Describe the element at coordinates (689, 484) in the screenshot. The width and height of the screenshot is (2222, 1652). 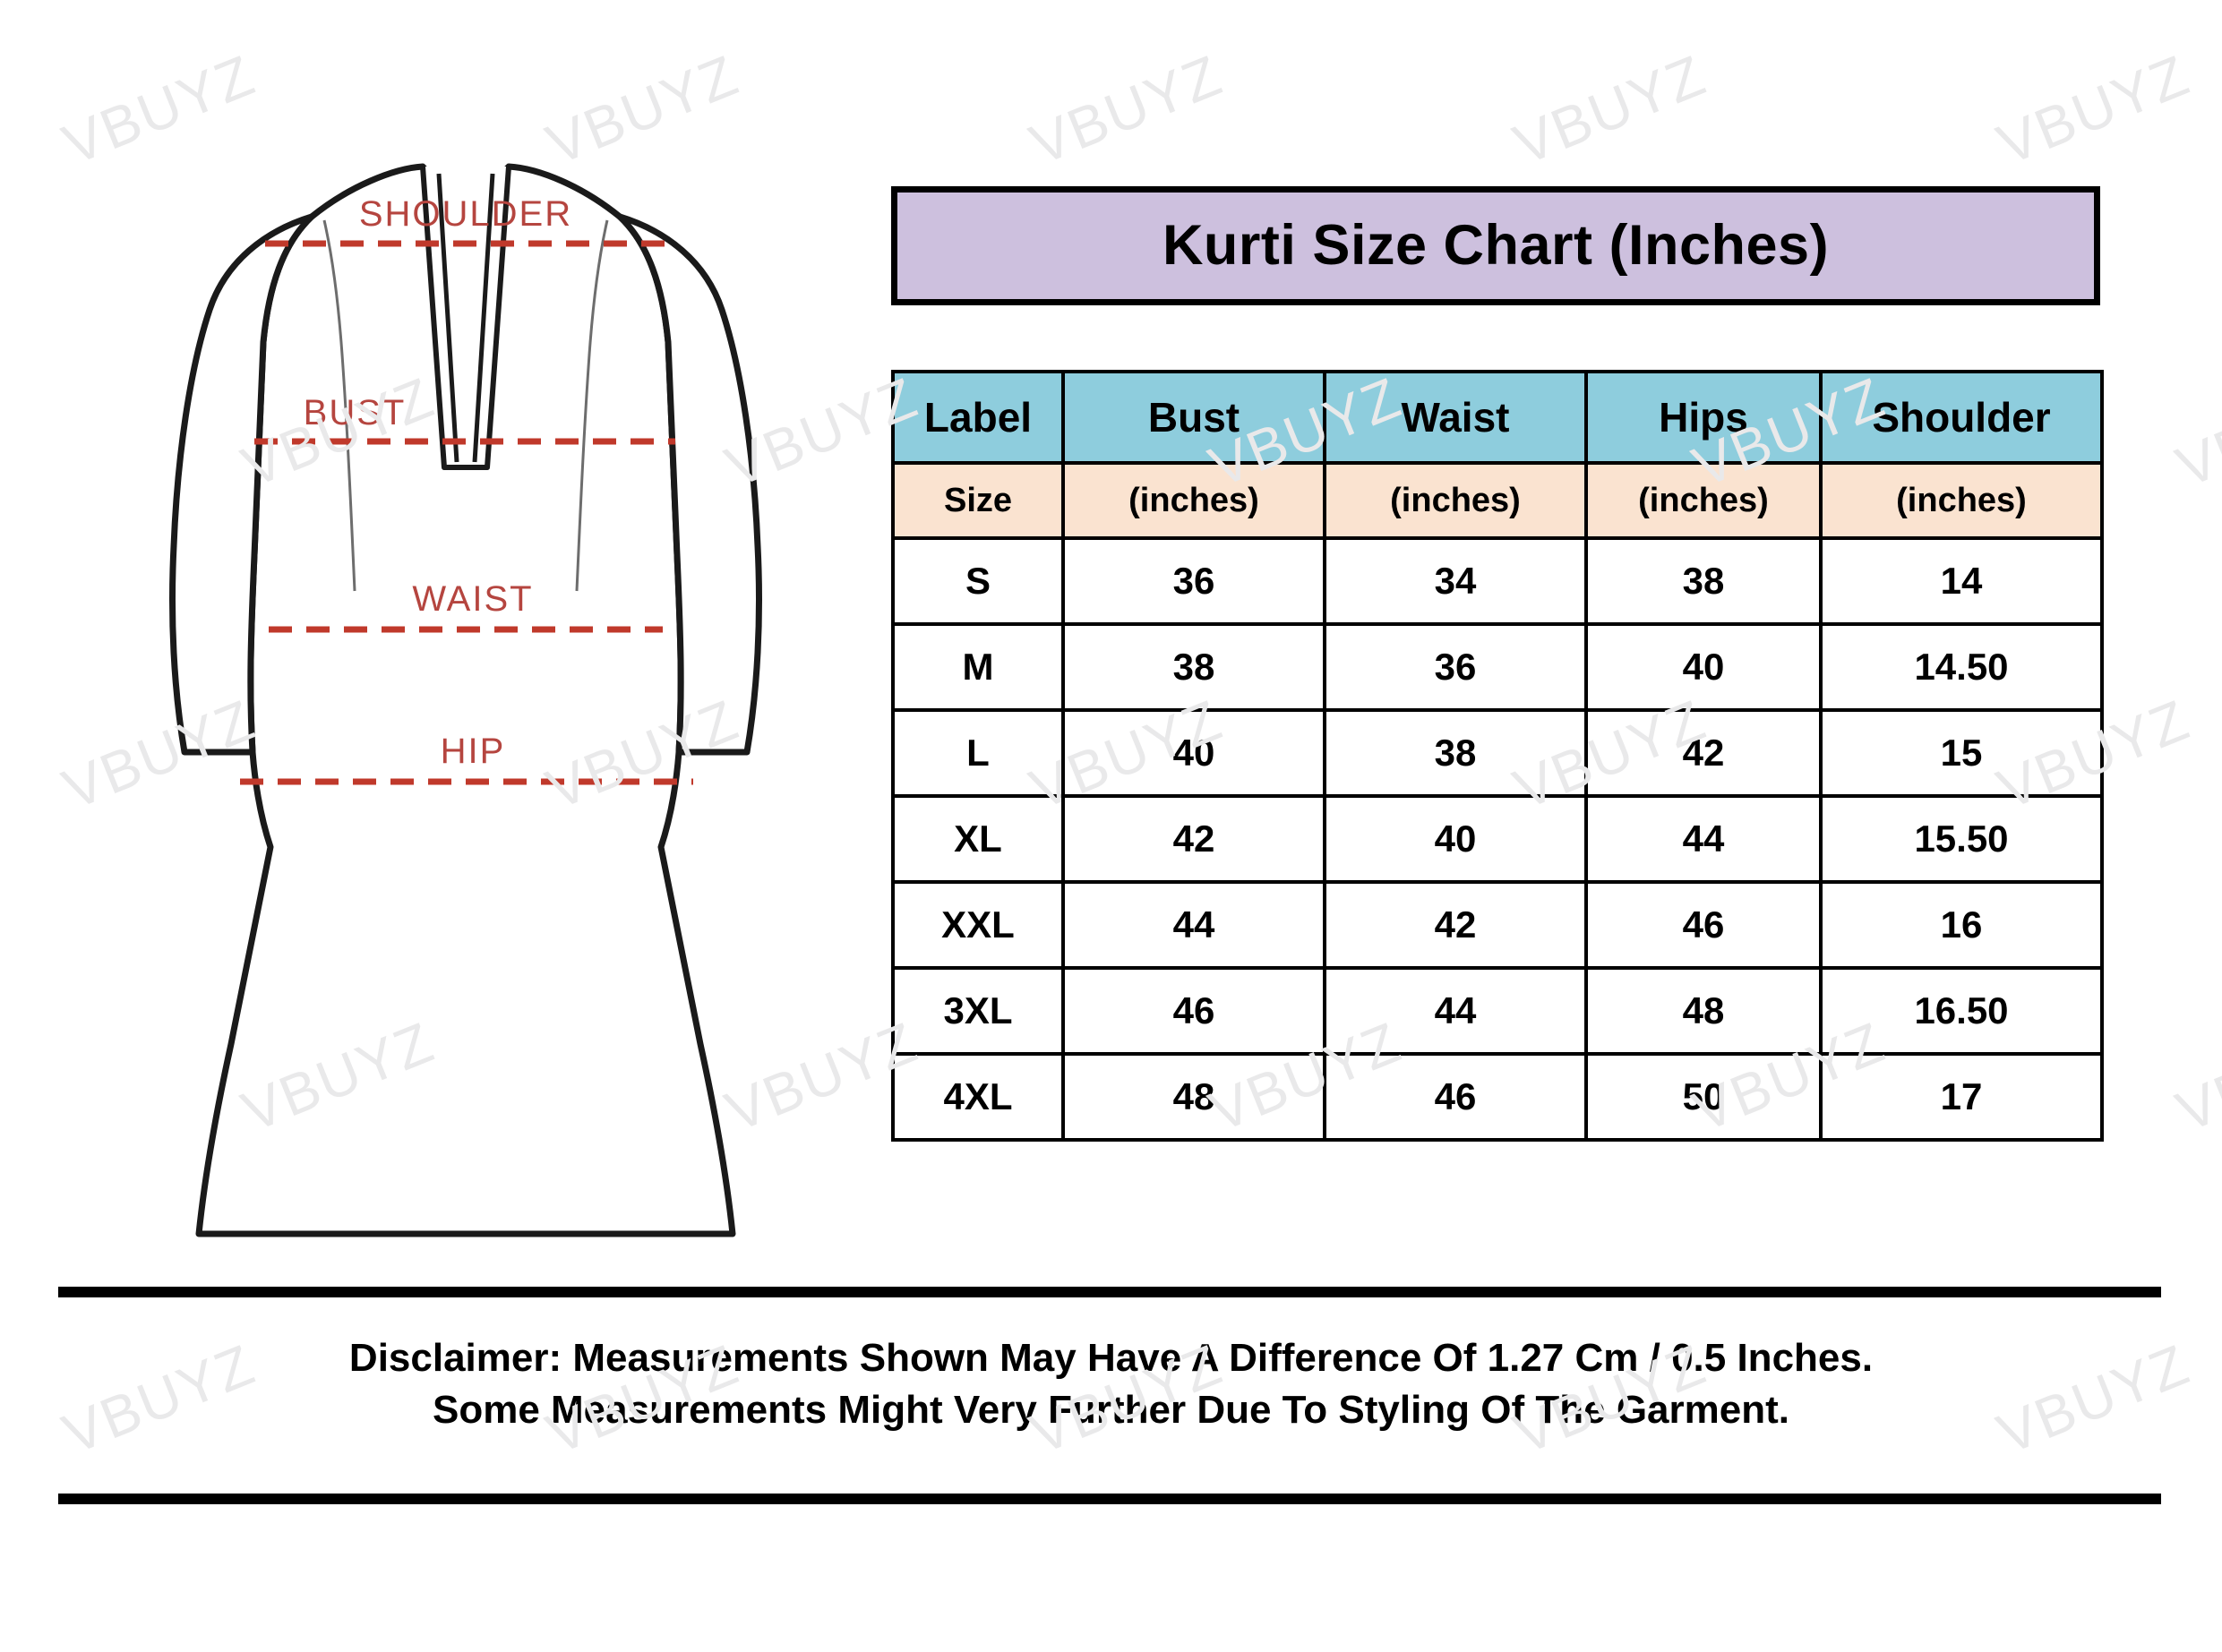
I see `right-sleeve` at that location.